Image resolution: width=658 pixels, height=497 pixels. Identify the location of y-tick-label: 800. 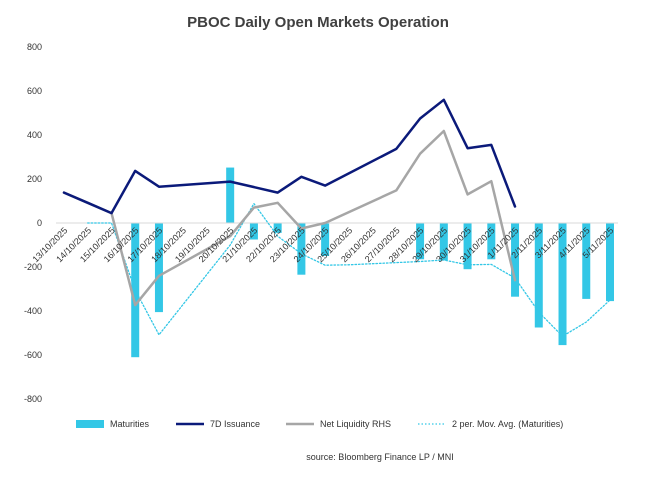
(34, 47).